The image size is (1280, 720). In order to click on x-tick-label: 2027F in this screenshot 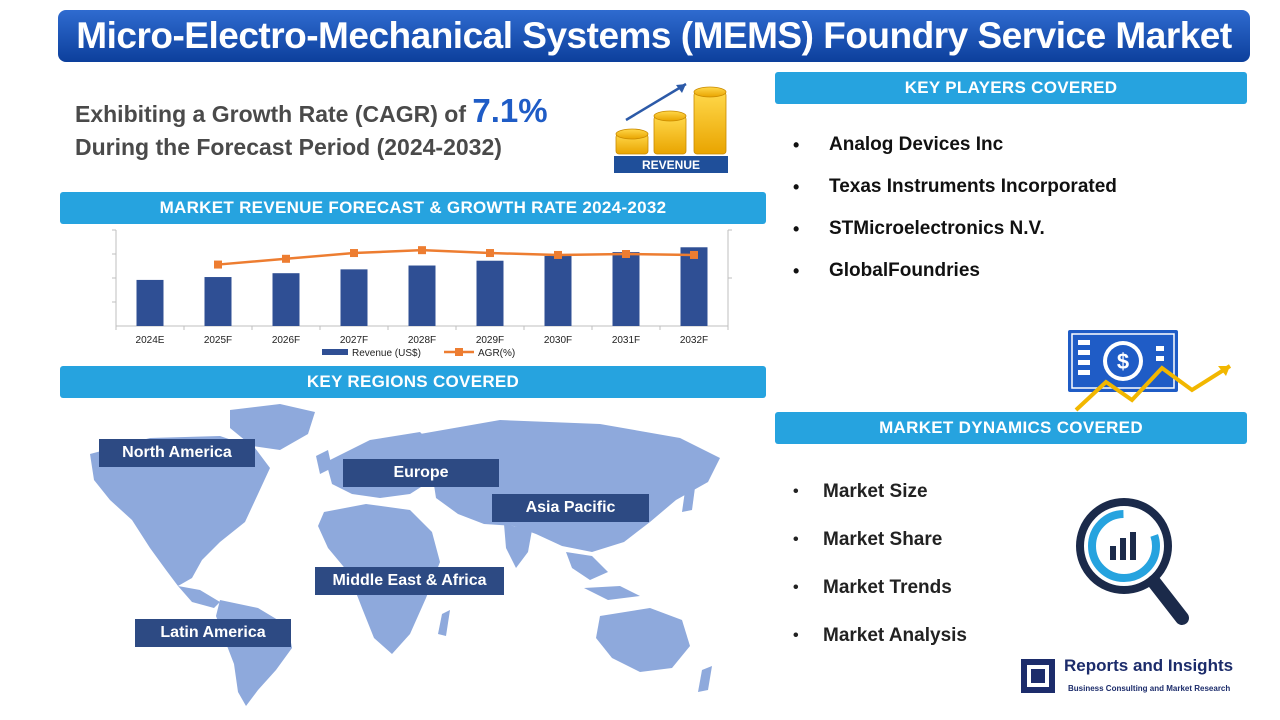, I will do `click(354, 340)`.